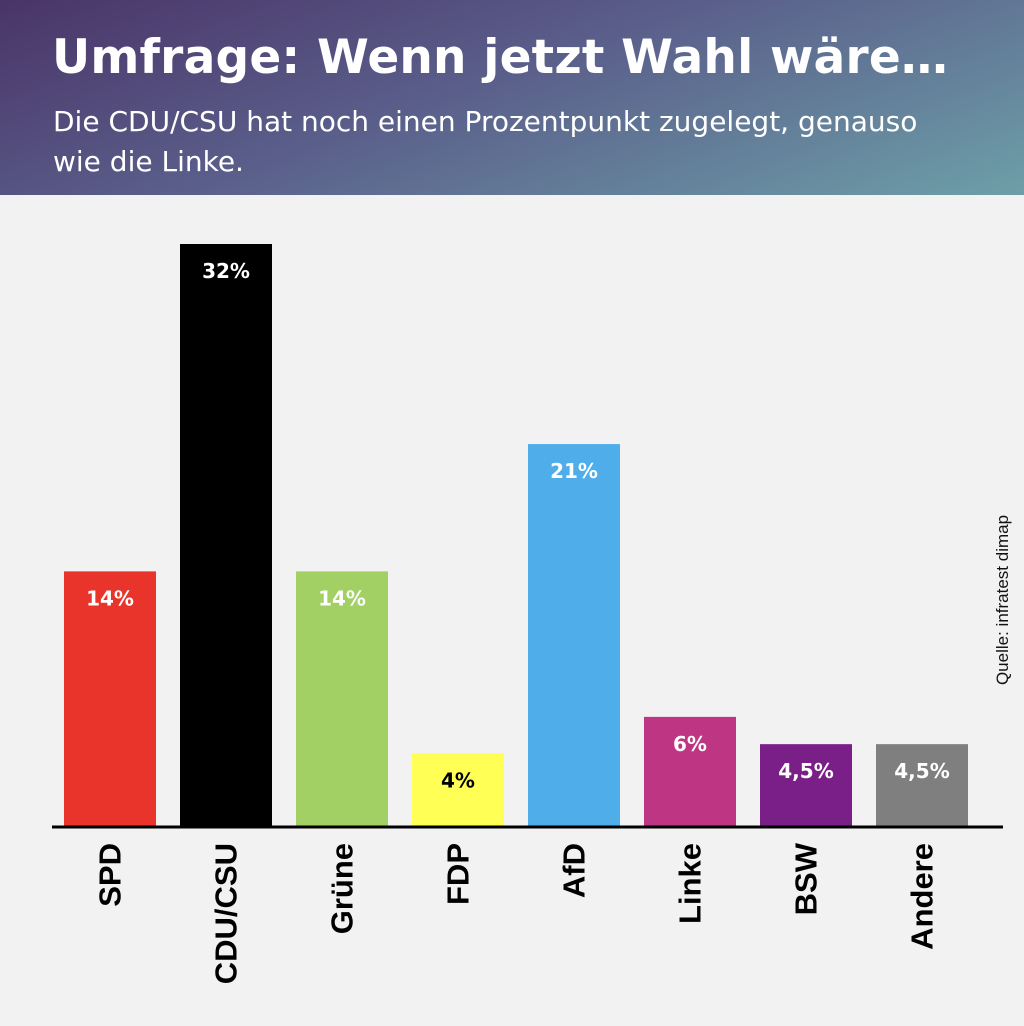 This screenshot has width=1024, height=1026. I want to click on category-label-afd: AfD, so click(574, 870).